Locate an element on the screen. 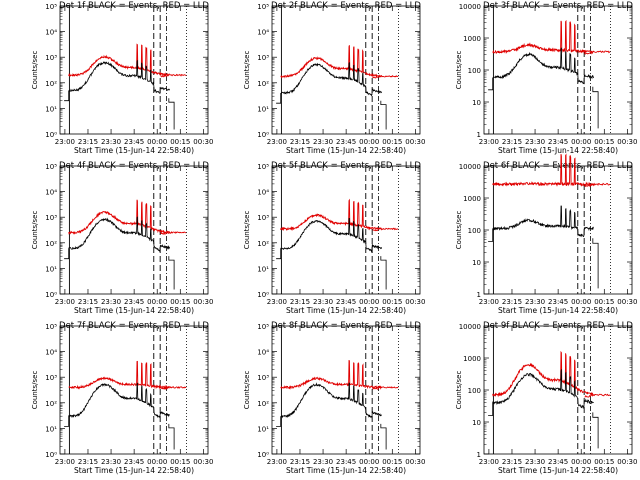  y-tick-label: 10 is located at coordinates (476, 263).